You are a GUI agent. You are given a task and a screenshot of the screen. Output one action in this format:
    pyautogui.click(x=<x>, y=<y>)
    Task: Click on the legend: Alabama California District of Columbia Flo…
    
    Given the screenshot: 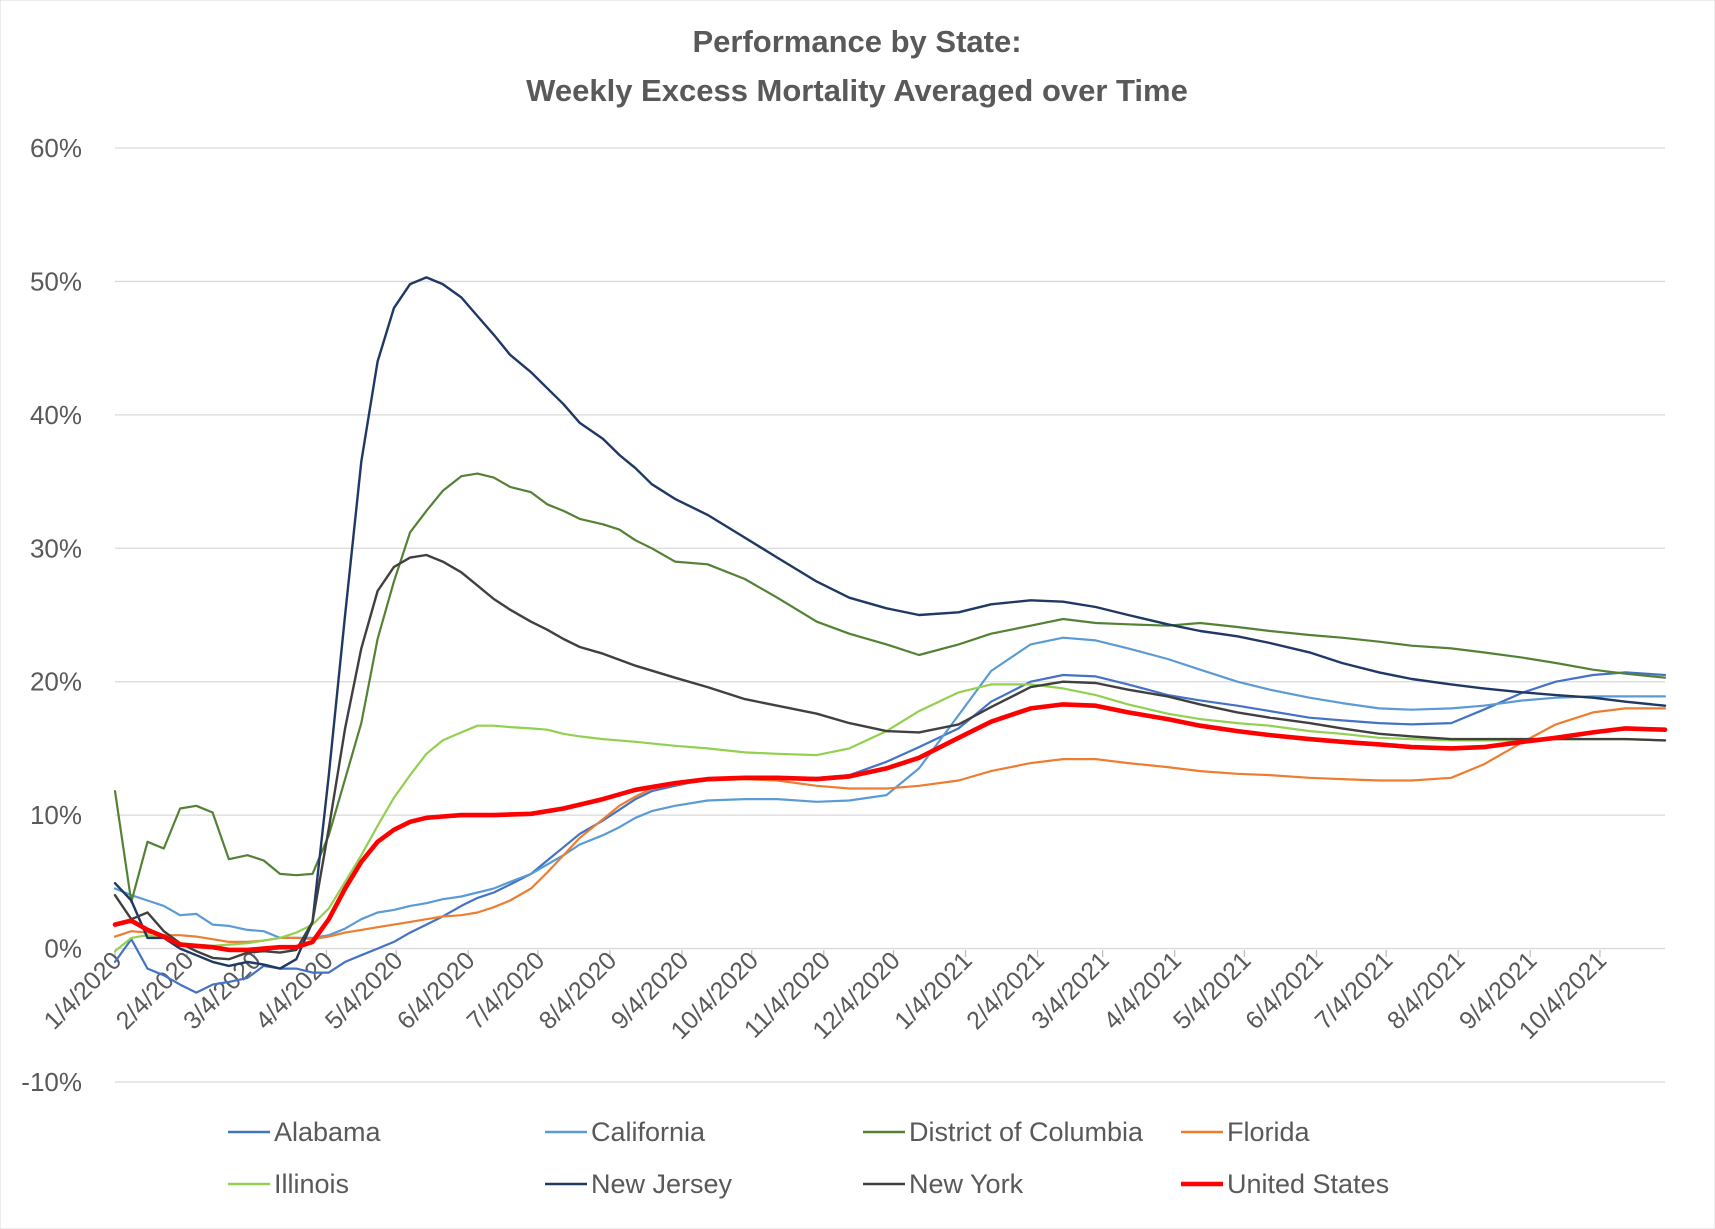 What is the action you would take?
    pyautogui.click(x=808, y=1158)
    